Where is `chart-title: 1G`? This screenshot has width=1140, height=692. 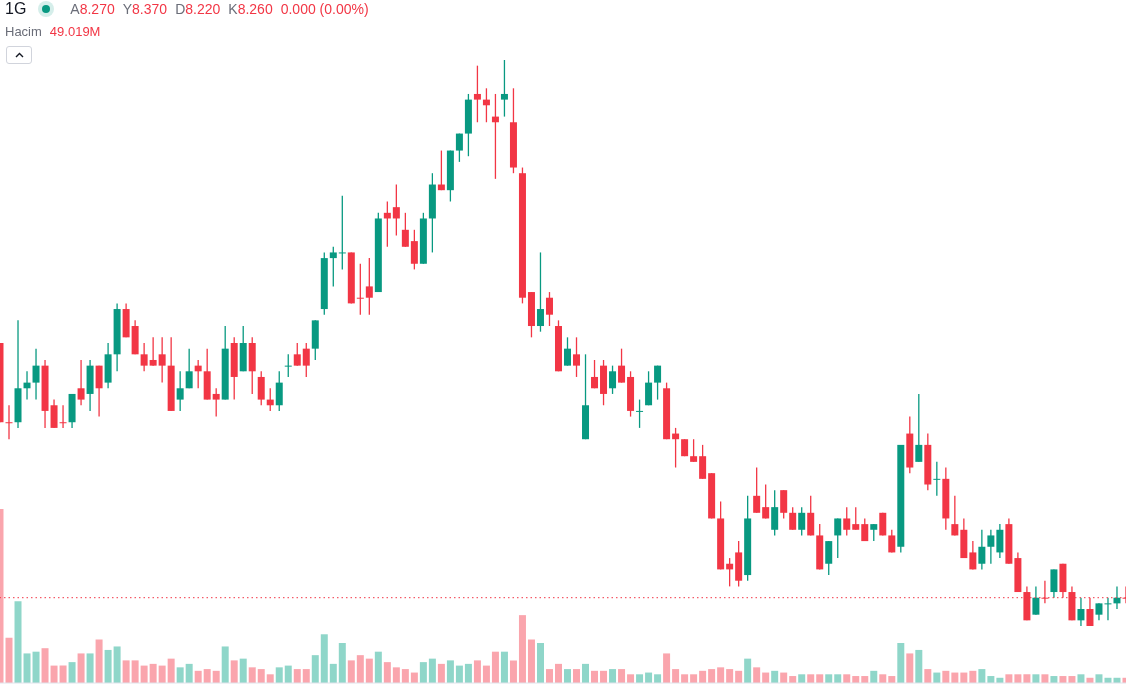 chart-title: 1G is located at coordinates (16, 9).